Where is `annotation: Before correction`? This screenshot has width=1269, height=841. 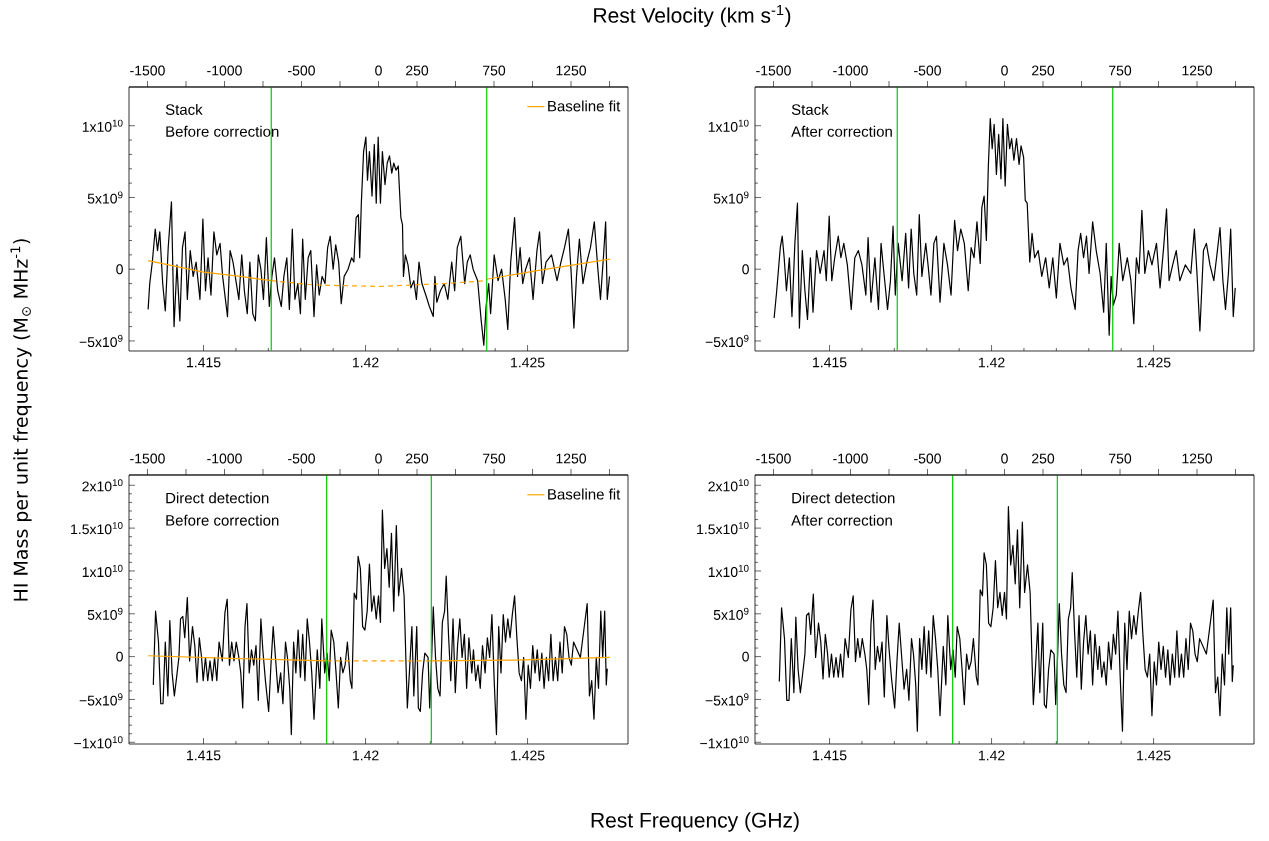 annotation: Before correction is located at coordinates (222, 520).